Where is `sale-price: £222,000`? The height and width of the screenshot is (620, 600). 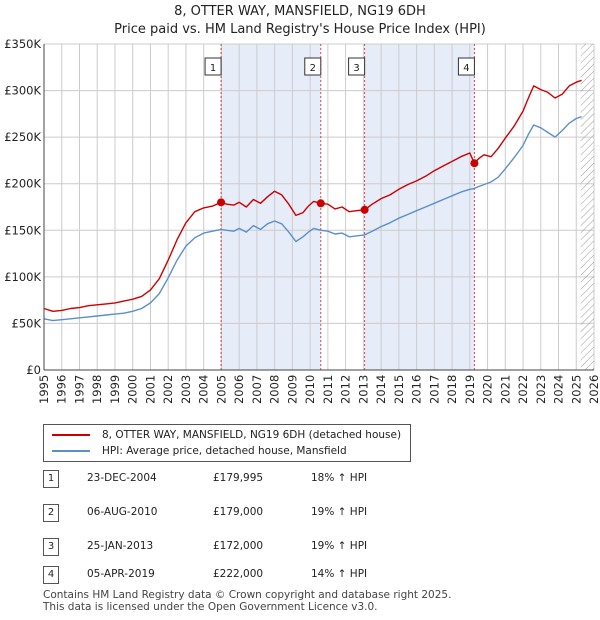 sale-price: £222,000 is located at coordinates (238, 574).